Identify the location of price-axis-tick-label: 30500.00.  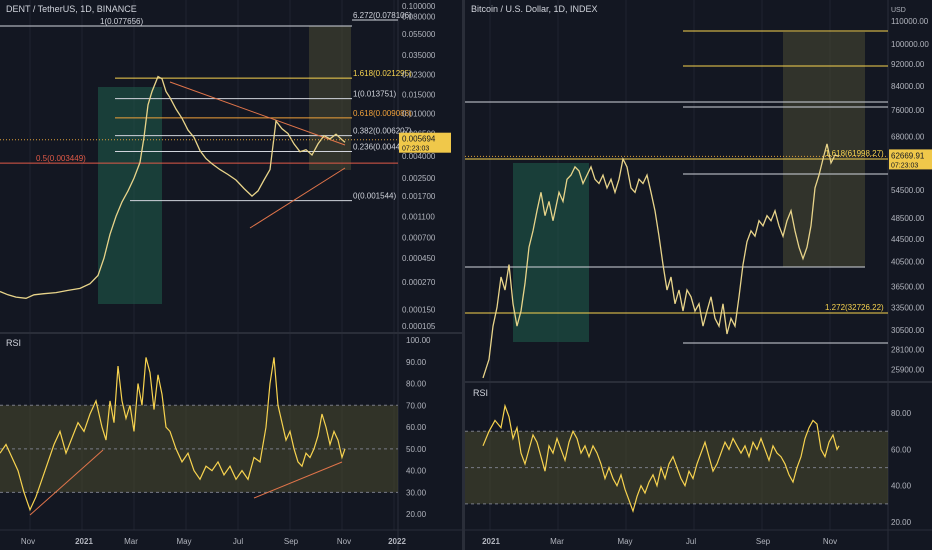
(908, 330).